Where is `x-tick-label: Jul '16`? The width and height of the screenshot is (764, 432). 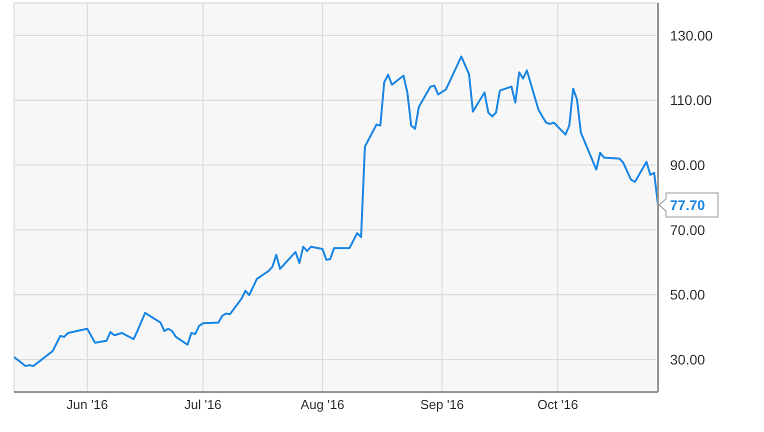 x-tick-label: Jul '16 is located at coordinates (203, 404).